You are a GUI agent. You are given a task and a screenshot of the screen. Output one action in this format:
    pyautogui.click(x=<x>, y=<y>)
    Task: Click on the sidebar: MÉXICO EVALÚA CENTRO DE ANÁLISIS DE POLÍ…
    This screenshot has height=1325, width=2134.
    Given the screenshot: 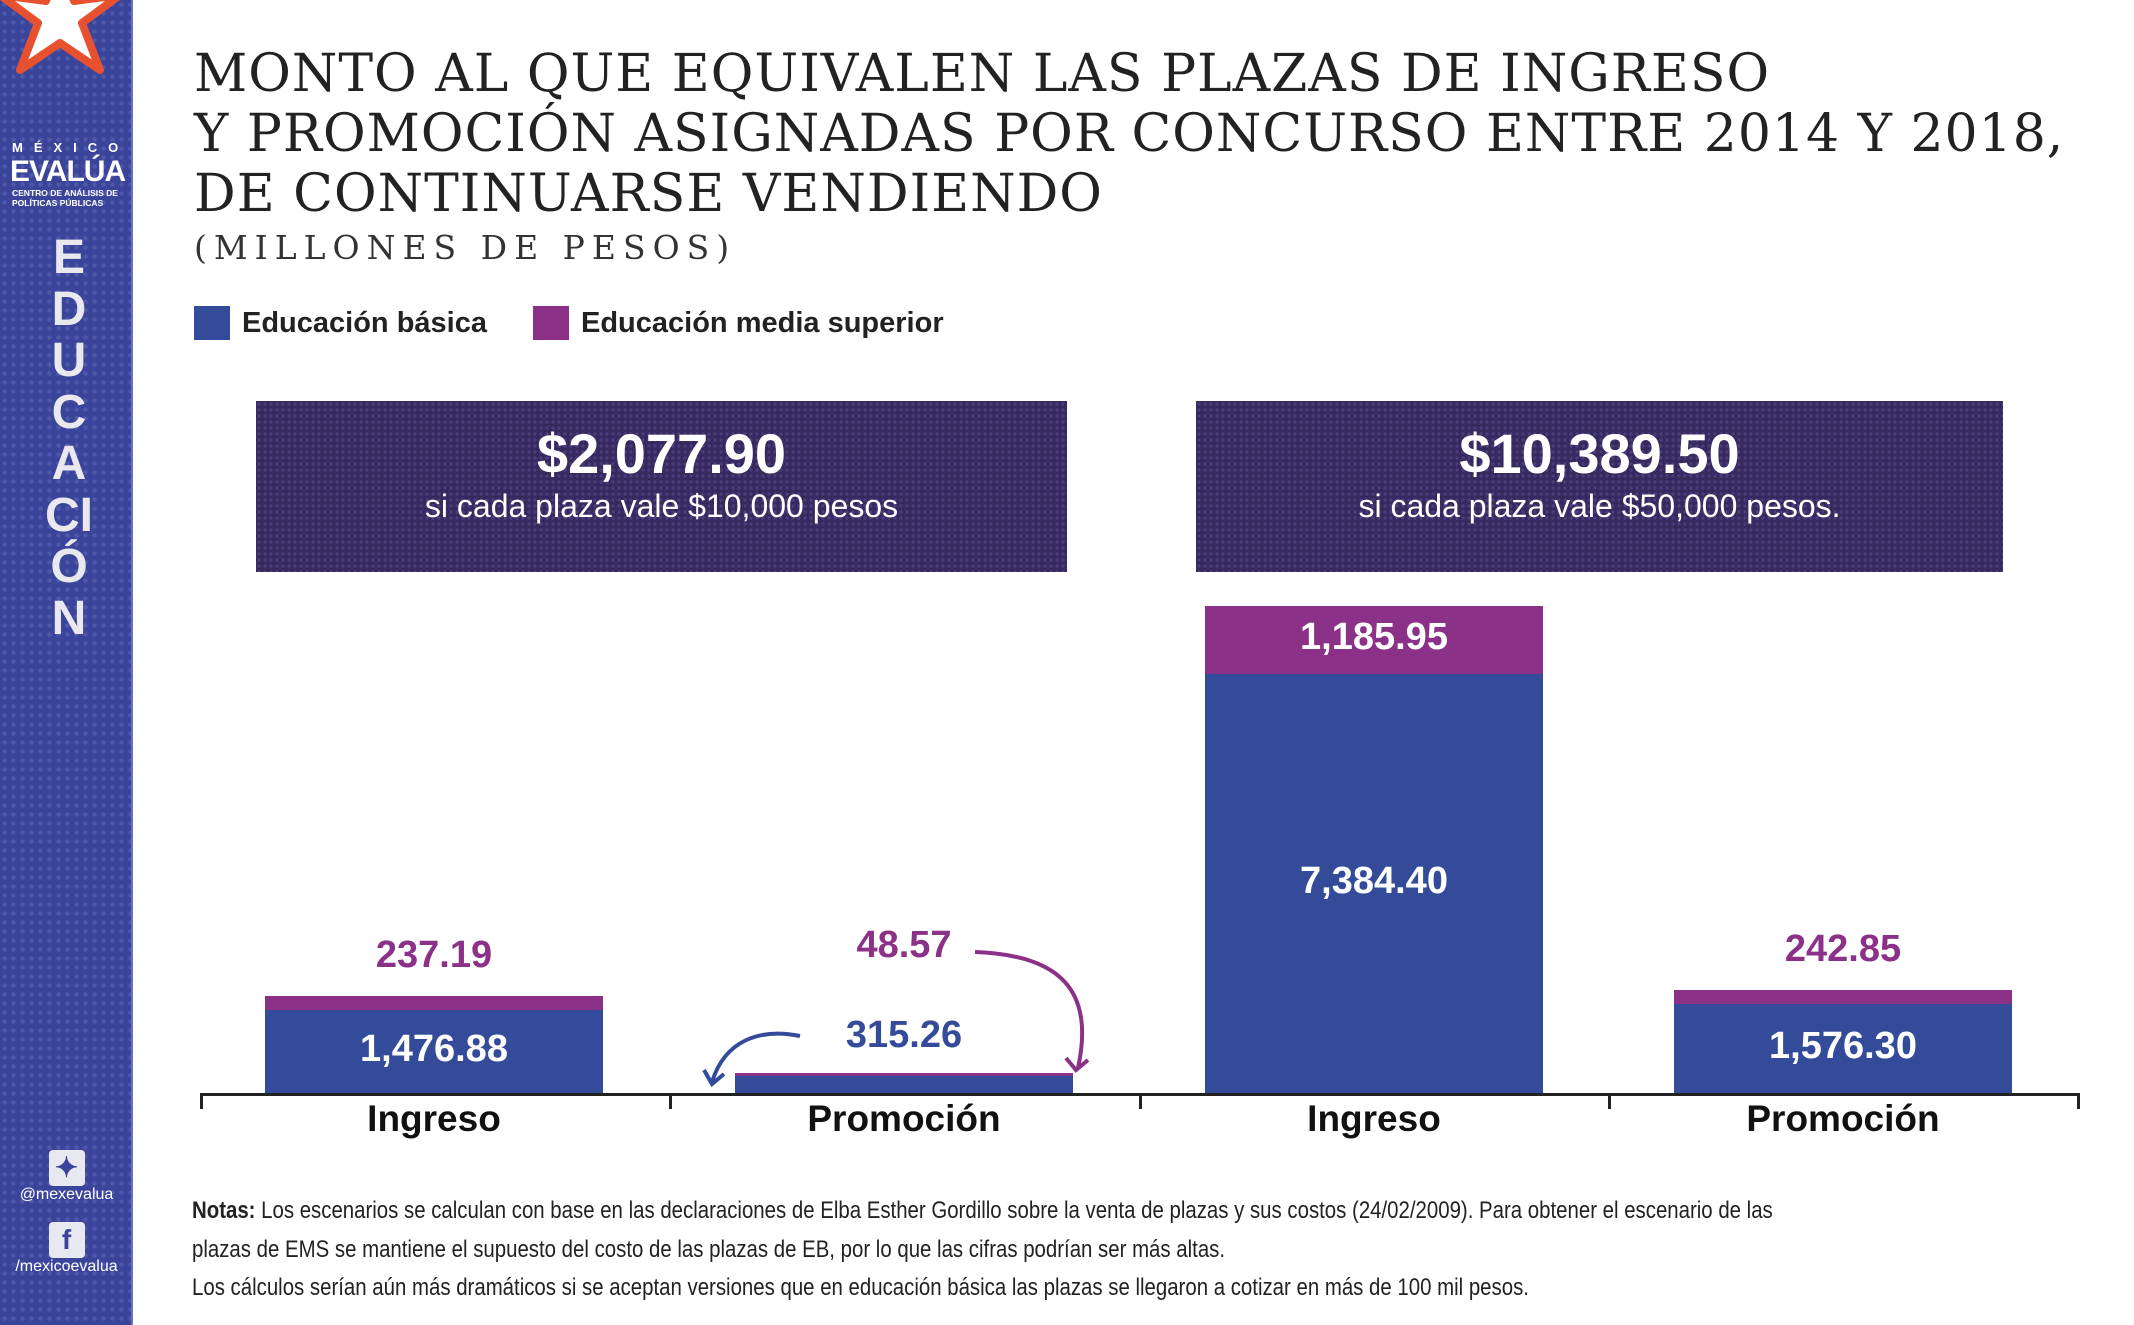 What is the action you would take?
    pyautogui.click(x=66, y=662)
    